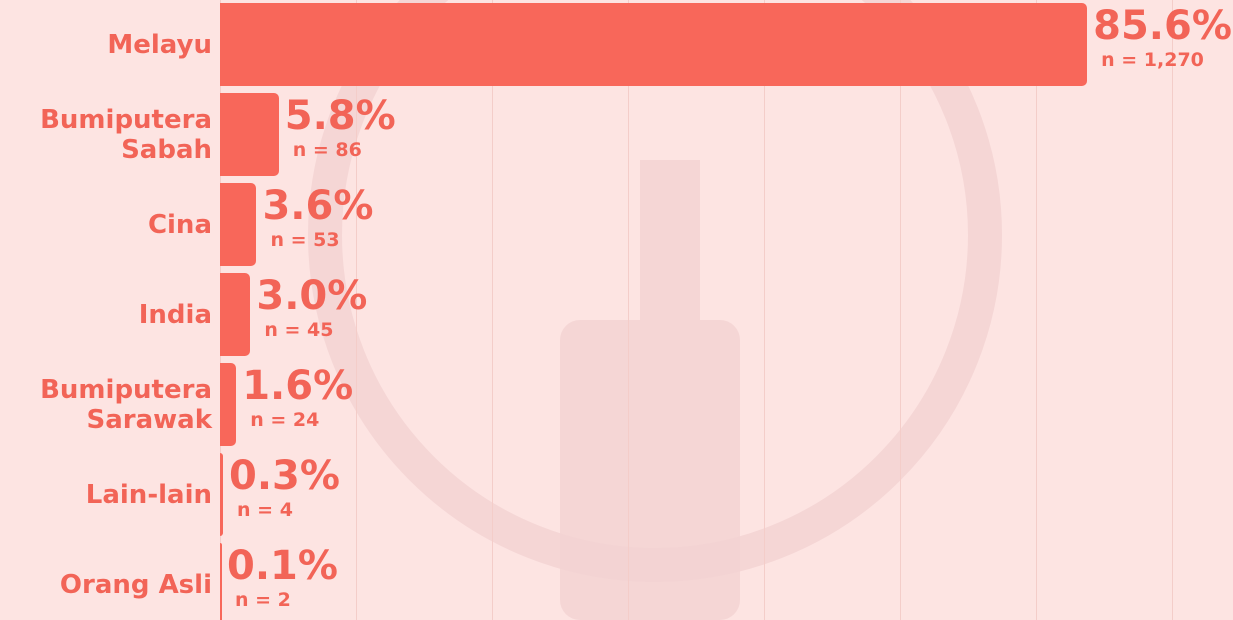 The image size is (1233, 620). I want to click on count-label: n = 86, so click(327, 150).